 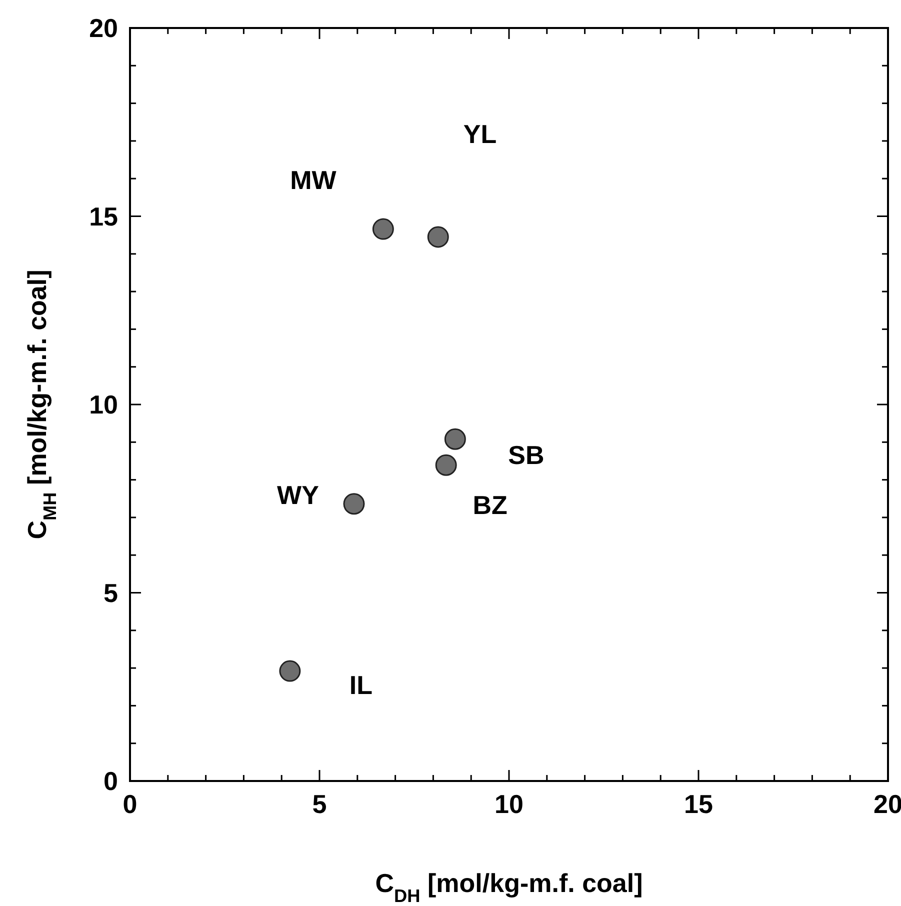 What do you see at coordinates (698, 804) in the screenshot?
I see `x-tick-label: 15` at bounding box center [698, 804].